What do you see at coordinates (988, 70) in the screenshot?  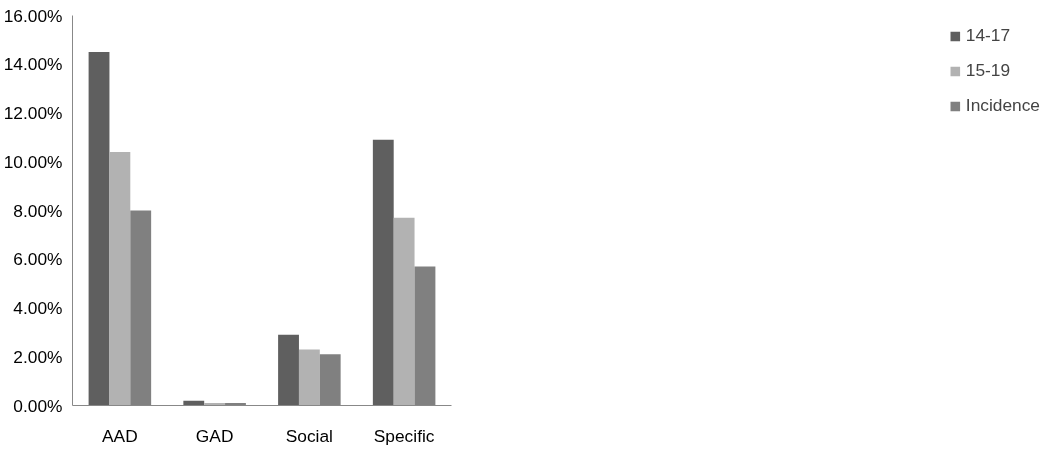 I see `legend-label: 15-19` at bounding box center [988, 70].